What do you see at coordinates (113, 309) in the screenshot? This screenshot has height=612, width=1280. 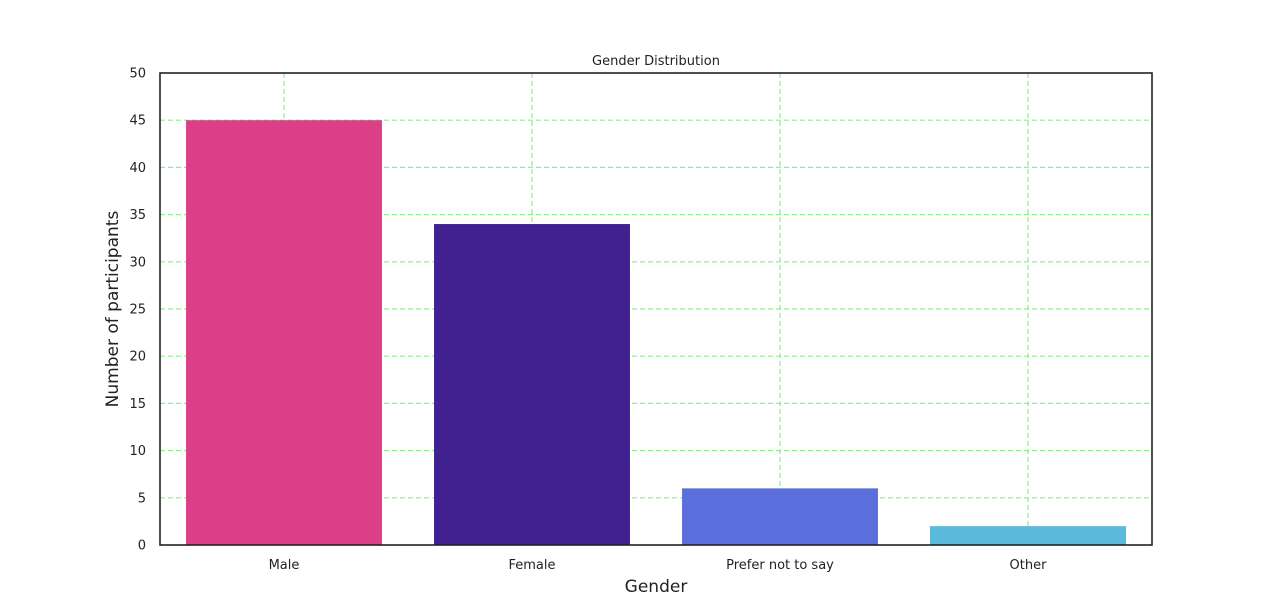 I see `y-axis-label: Number of participants` at bounding box center [113, 309].